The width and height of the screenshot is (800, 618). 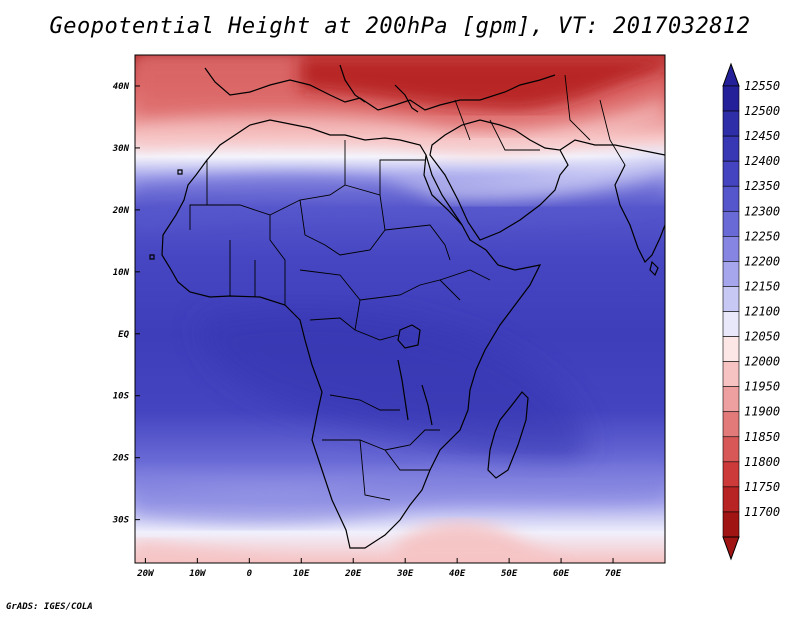 What do you see at coordinates (250, 574) in the screenshot?
I see `x-tick-label: 0` at bounding box center [250, 574].